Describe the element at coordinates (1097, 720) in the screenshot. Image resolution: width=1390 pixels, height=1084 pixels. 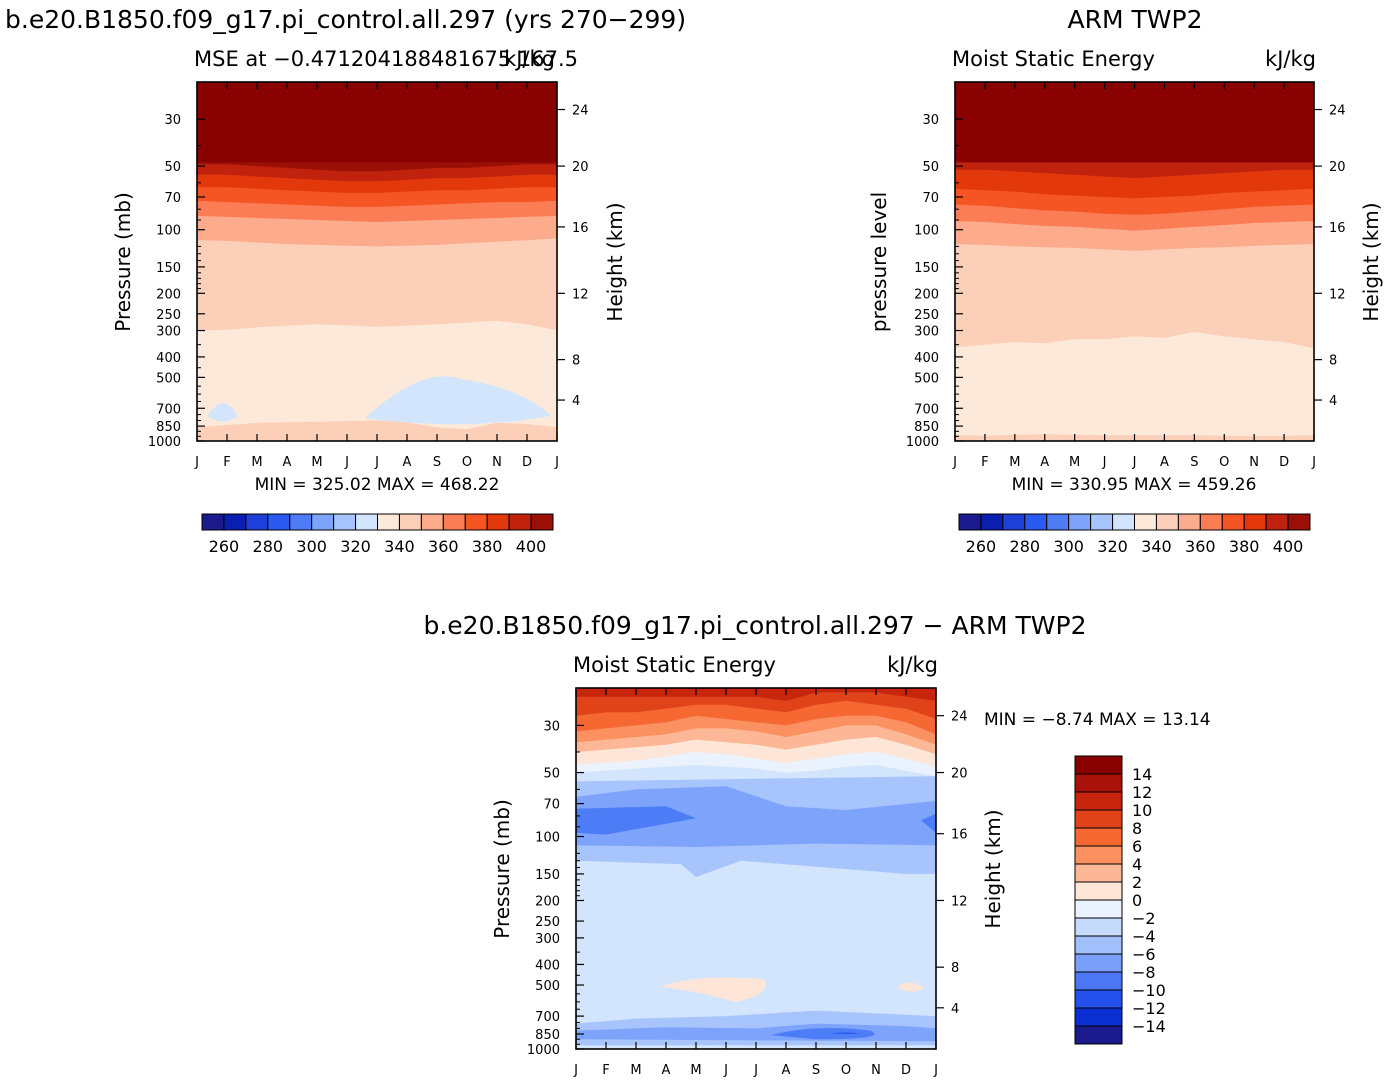
I see `panel-diff-minmax: MIN = −8.74 MAX = 13.14` at that location.